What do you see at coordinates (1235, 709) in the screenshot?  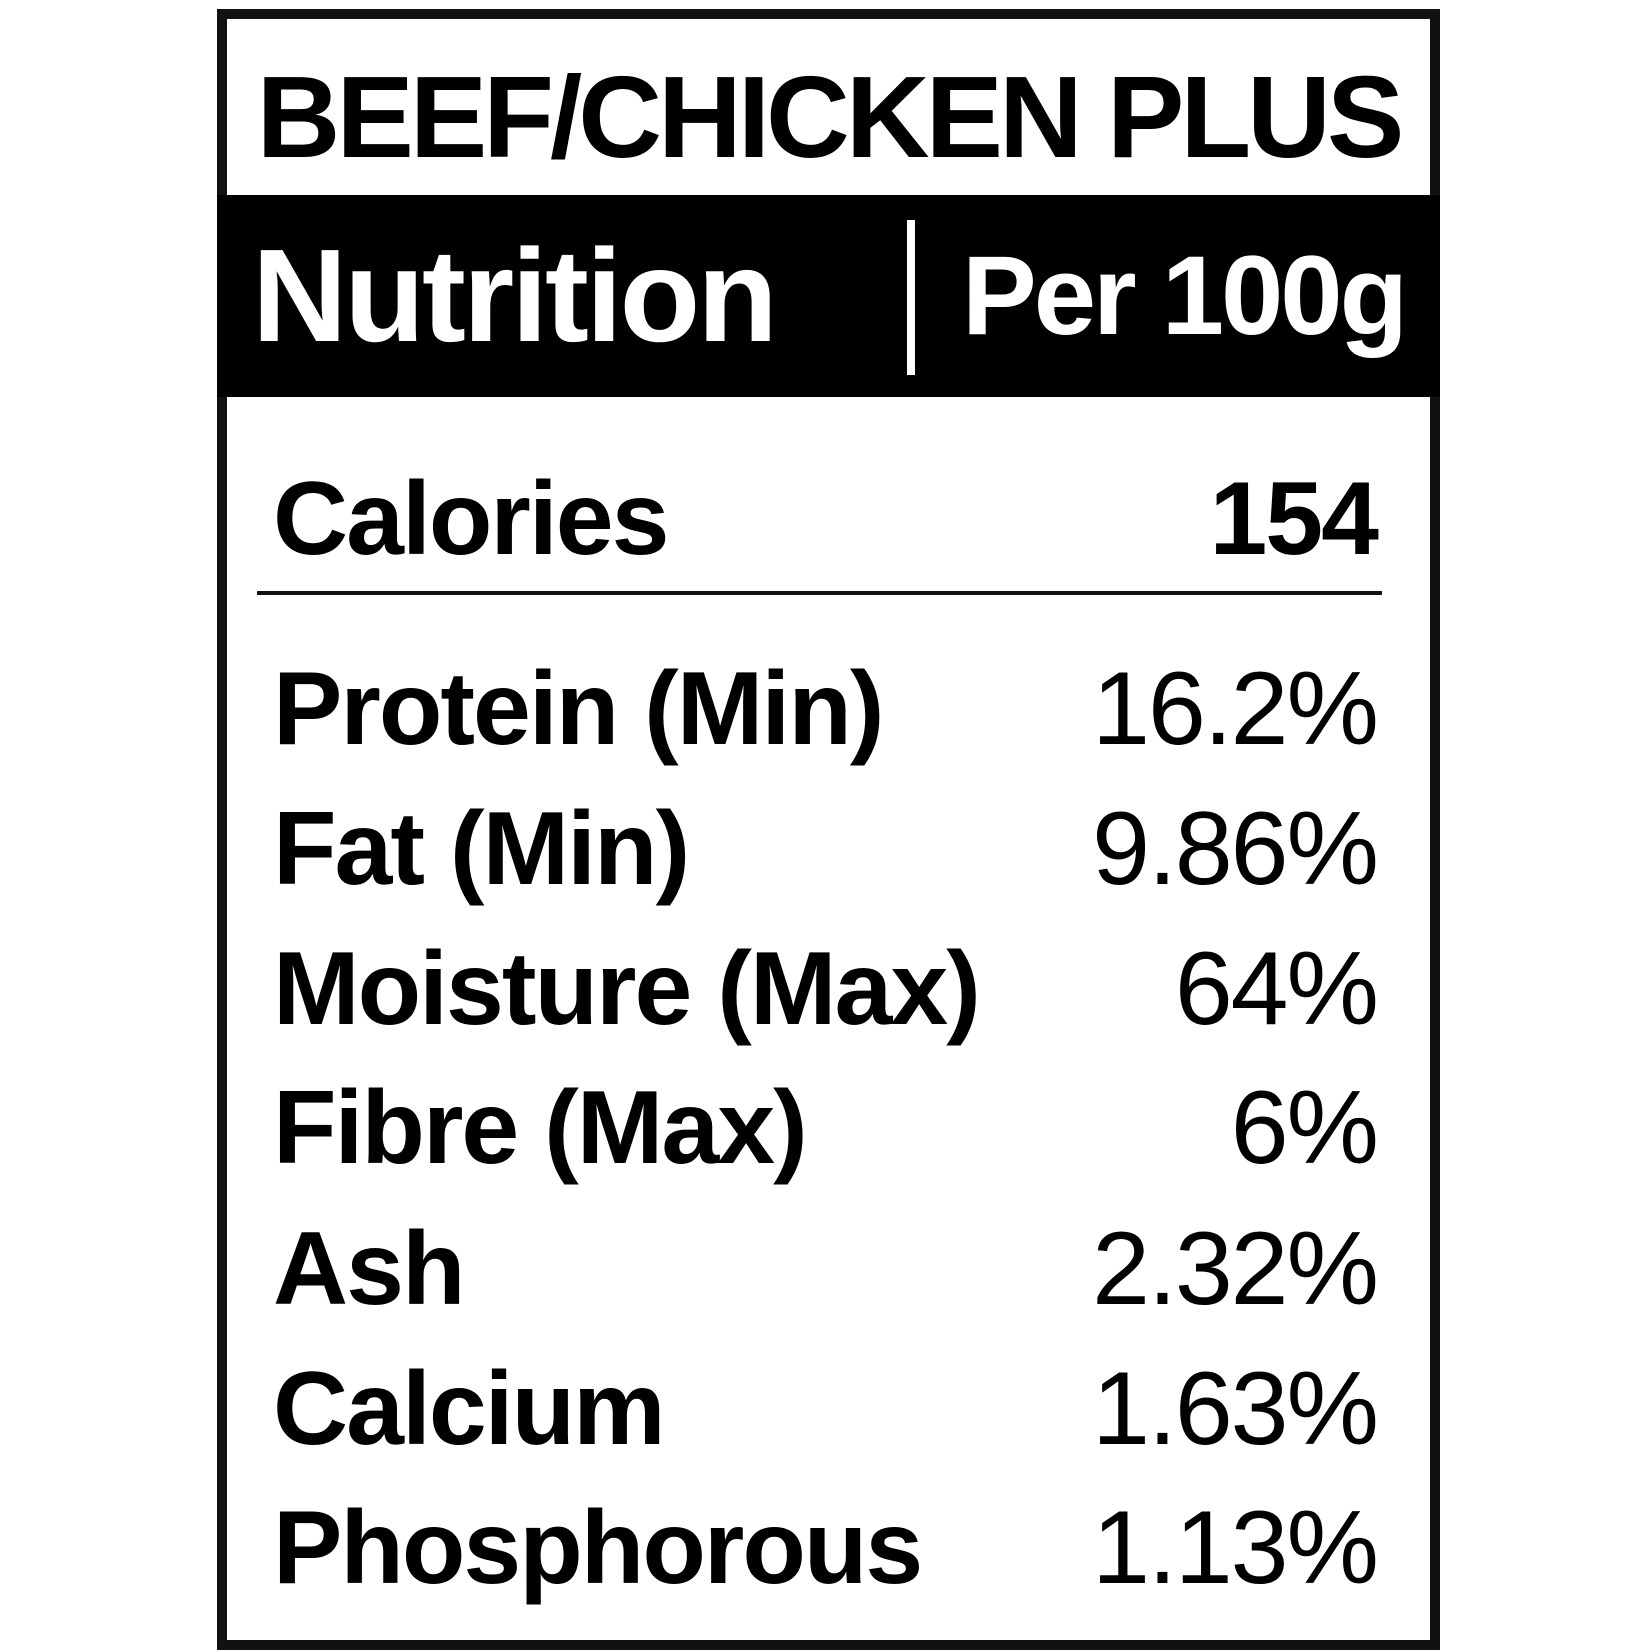 I see `nutrient-value: 16.2%` at bounding box center [1235, 709].